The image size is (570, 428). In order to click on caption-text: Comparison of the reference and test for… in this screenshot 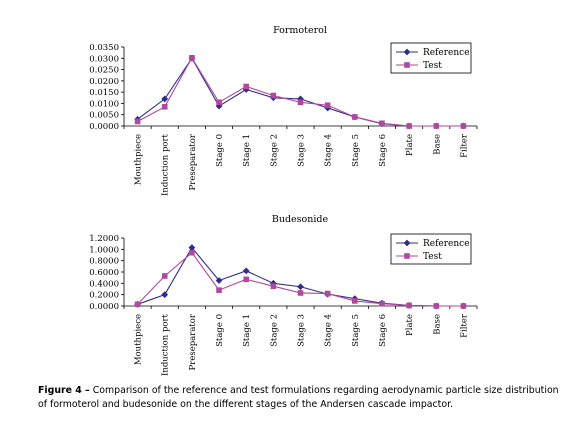, I will do `click(298, 397)`.